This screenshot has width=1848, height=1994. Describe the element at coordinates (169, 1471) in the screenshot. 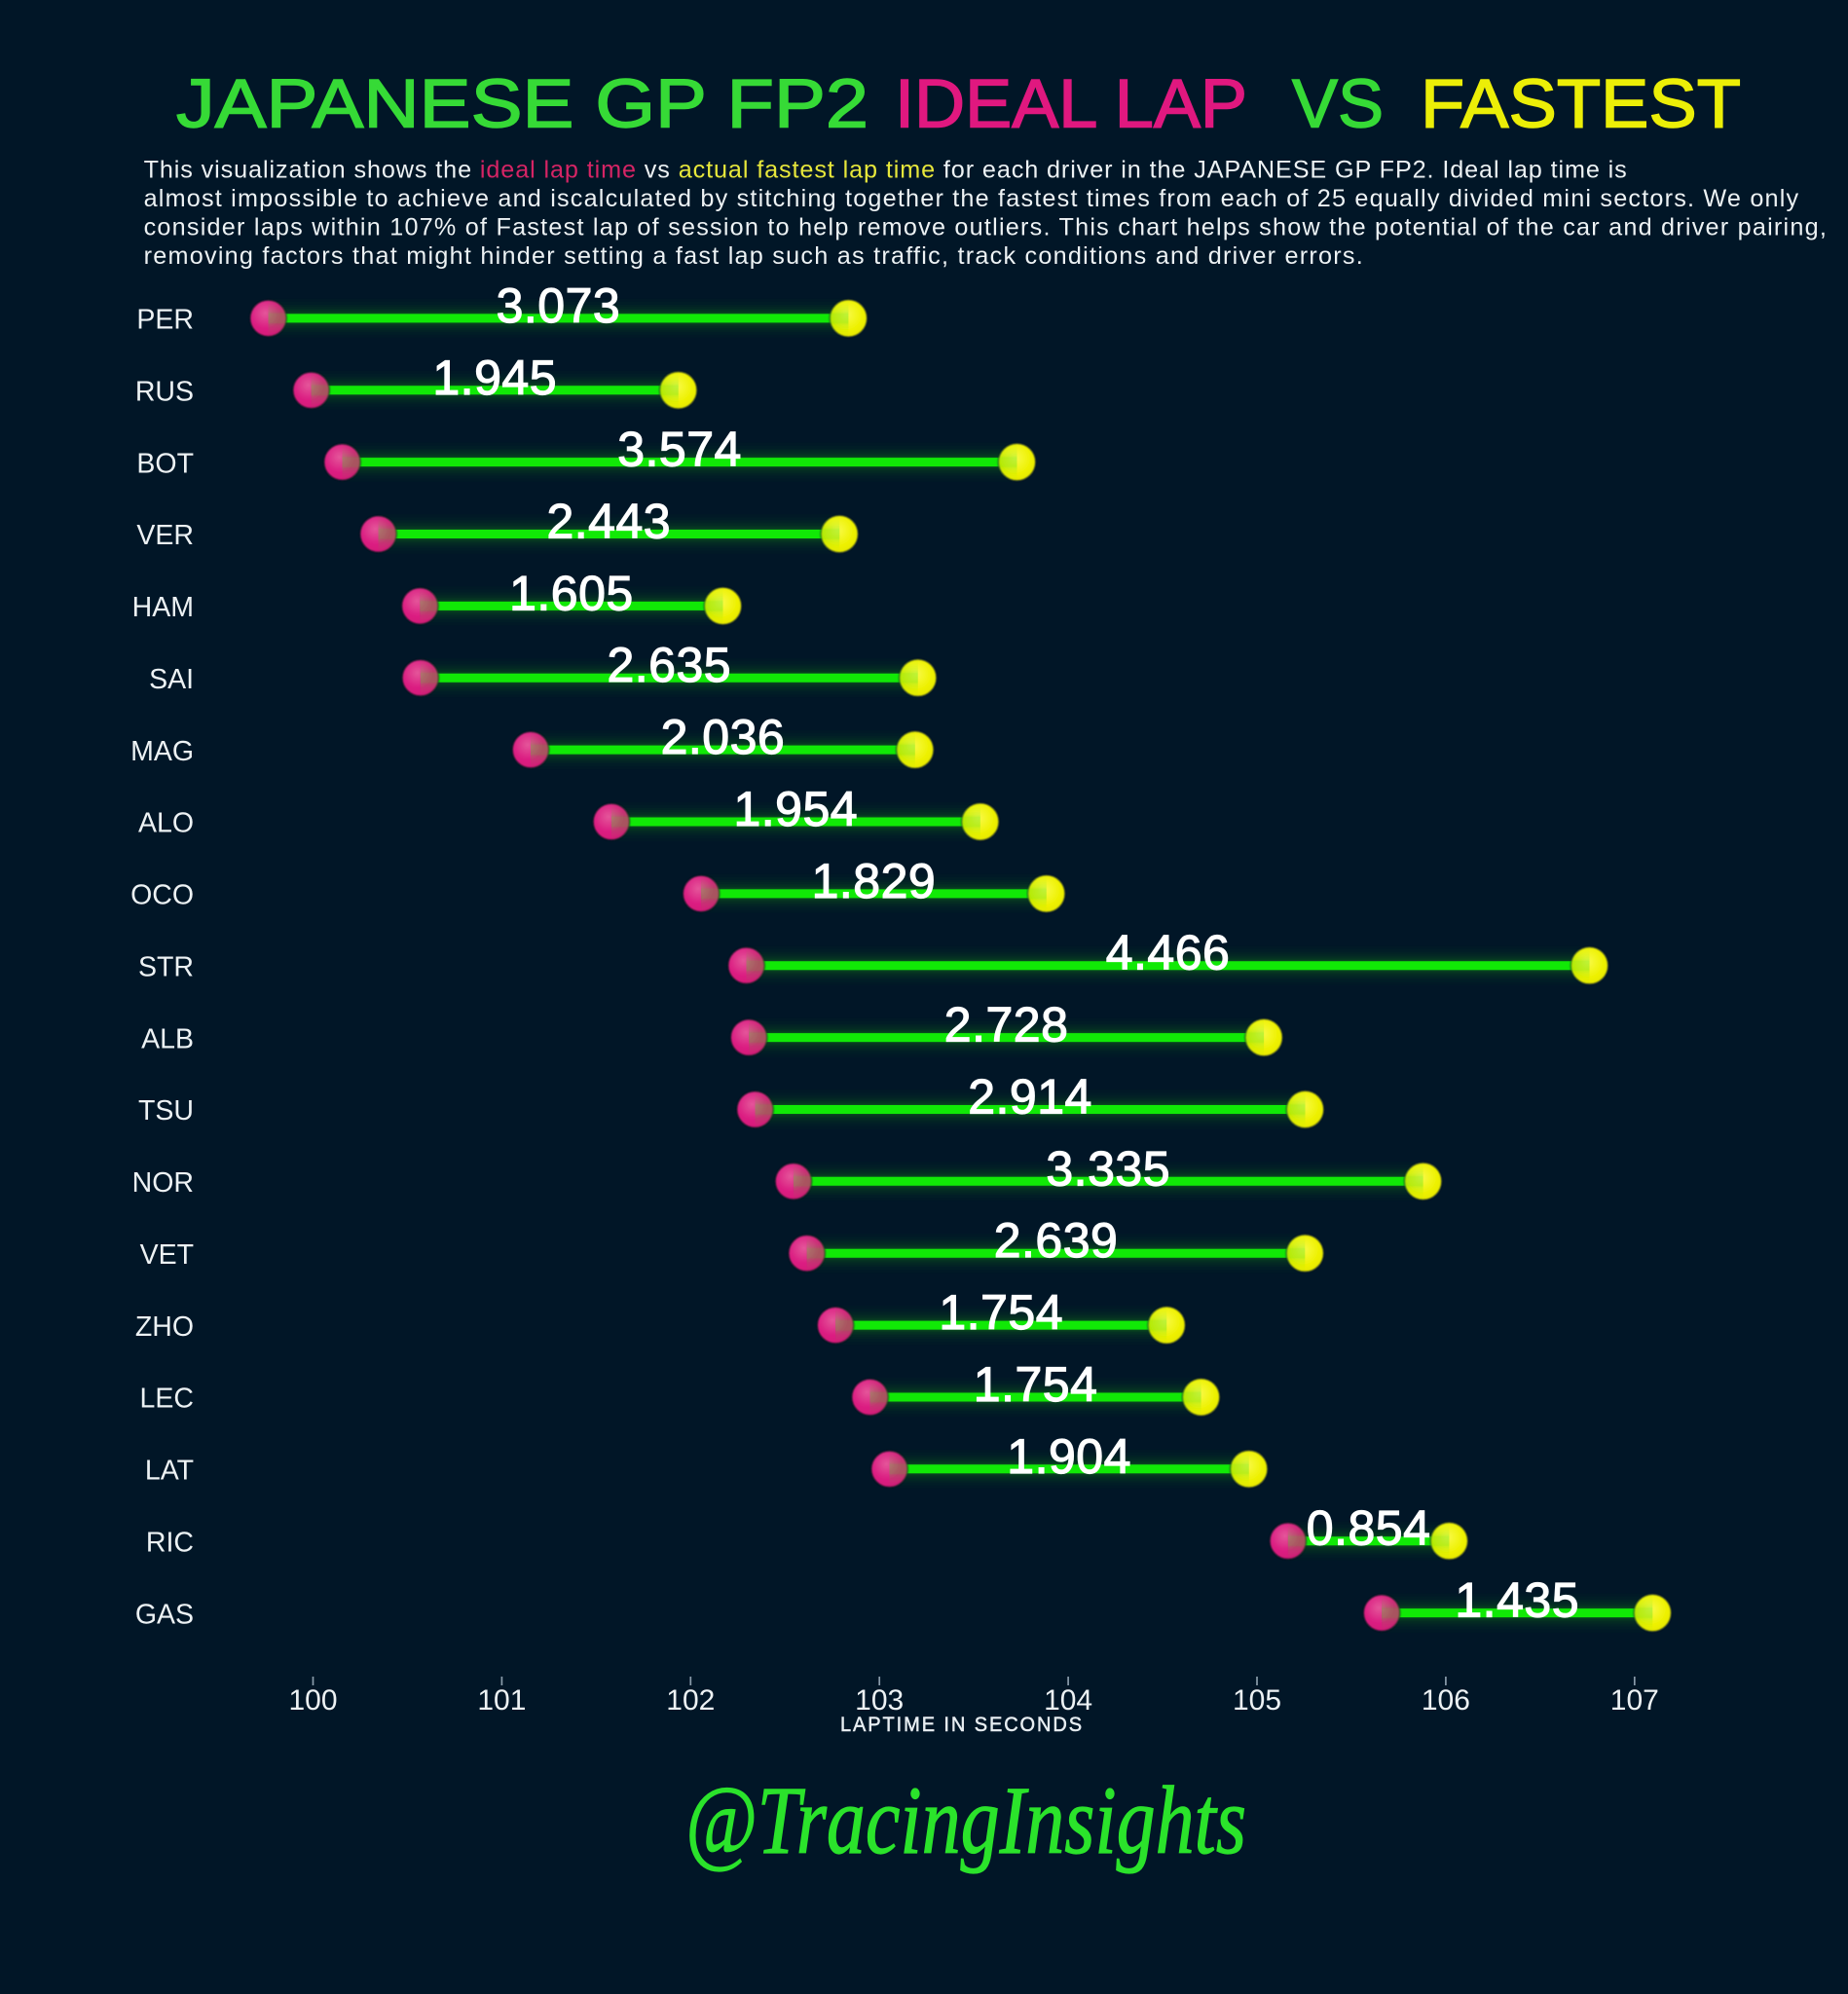

I see `svg-text: LAT` at that location.